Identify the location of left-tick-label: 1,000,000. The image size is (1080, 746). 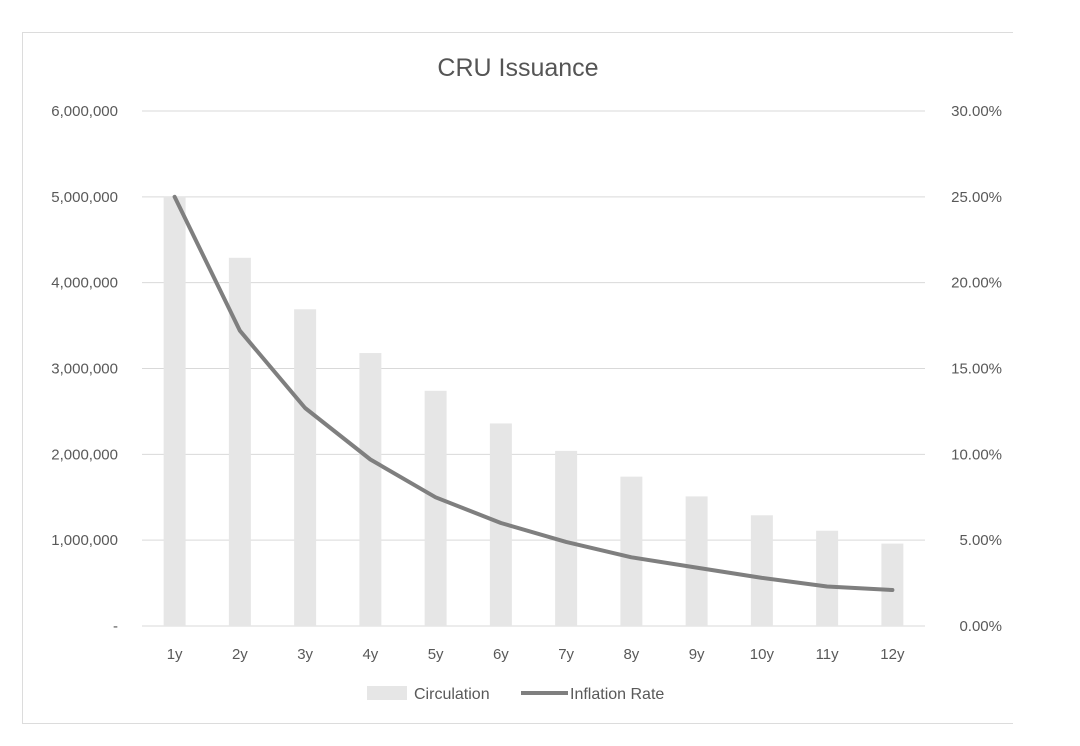
(84, 540).